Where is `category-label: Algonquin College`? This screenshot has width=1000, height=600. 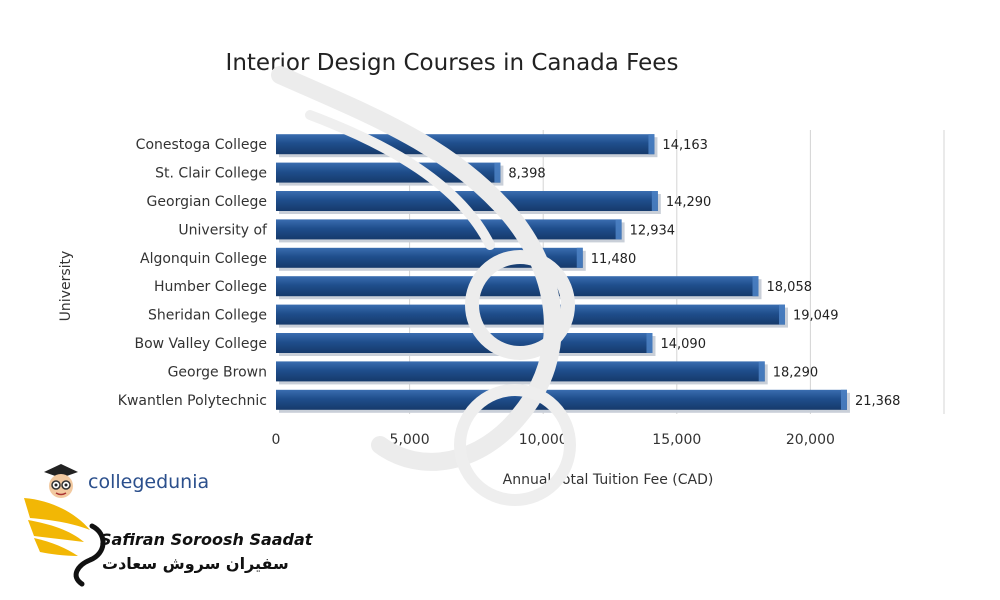 category-label: Algonquin College is located at coordinates (203, 259).